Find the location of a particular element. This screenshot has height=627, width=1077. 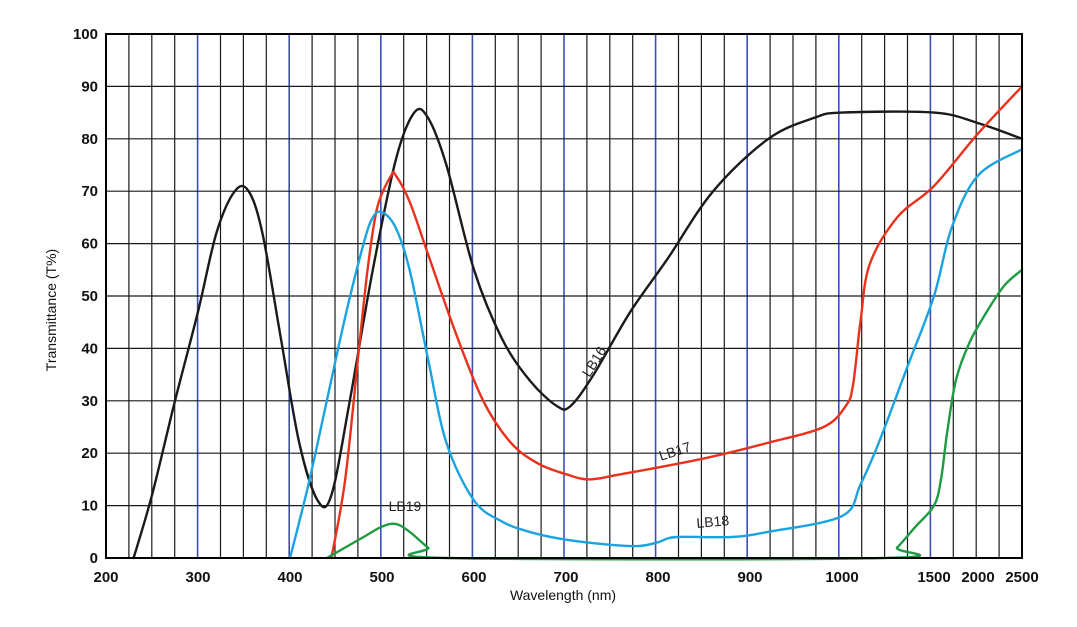

y-tick-label: 70 is located at coordinates (89, 191).